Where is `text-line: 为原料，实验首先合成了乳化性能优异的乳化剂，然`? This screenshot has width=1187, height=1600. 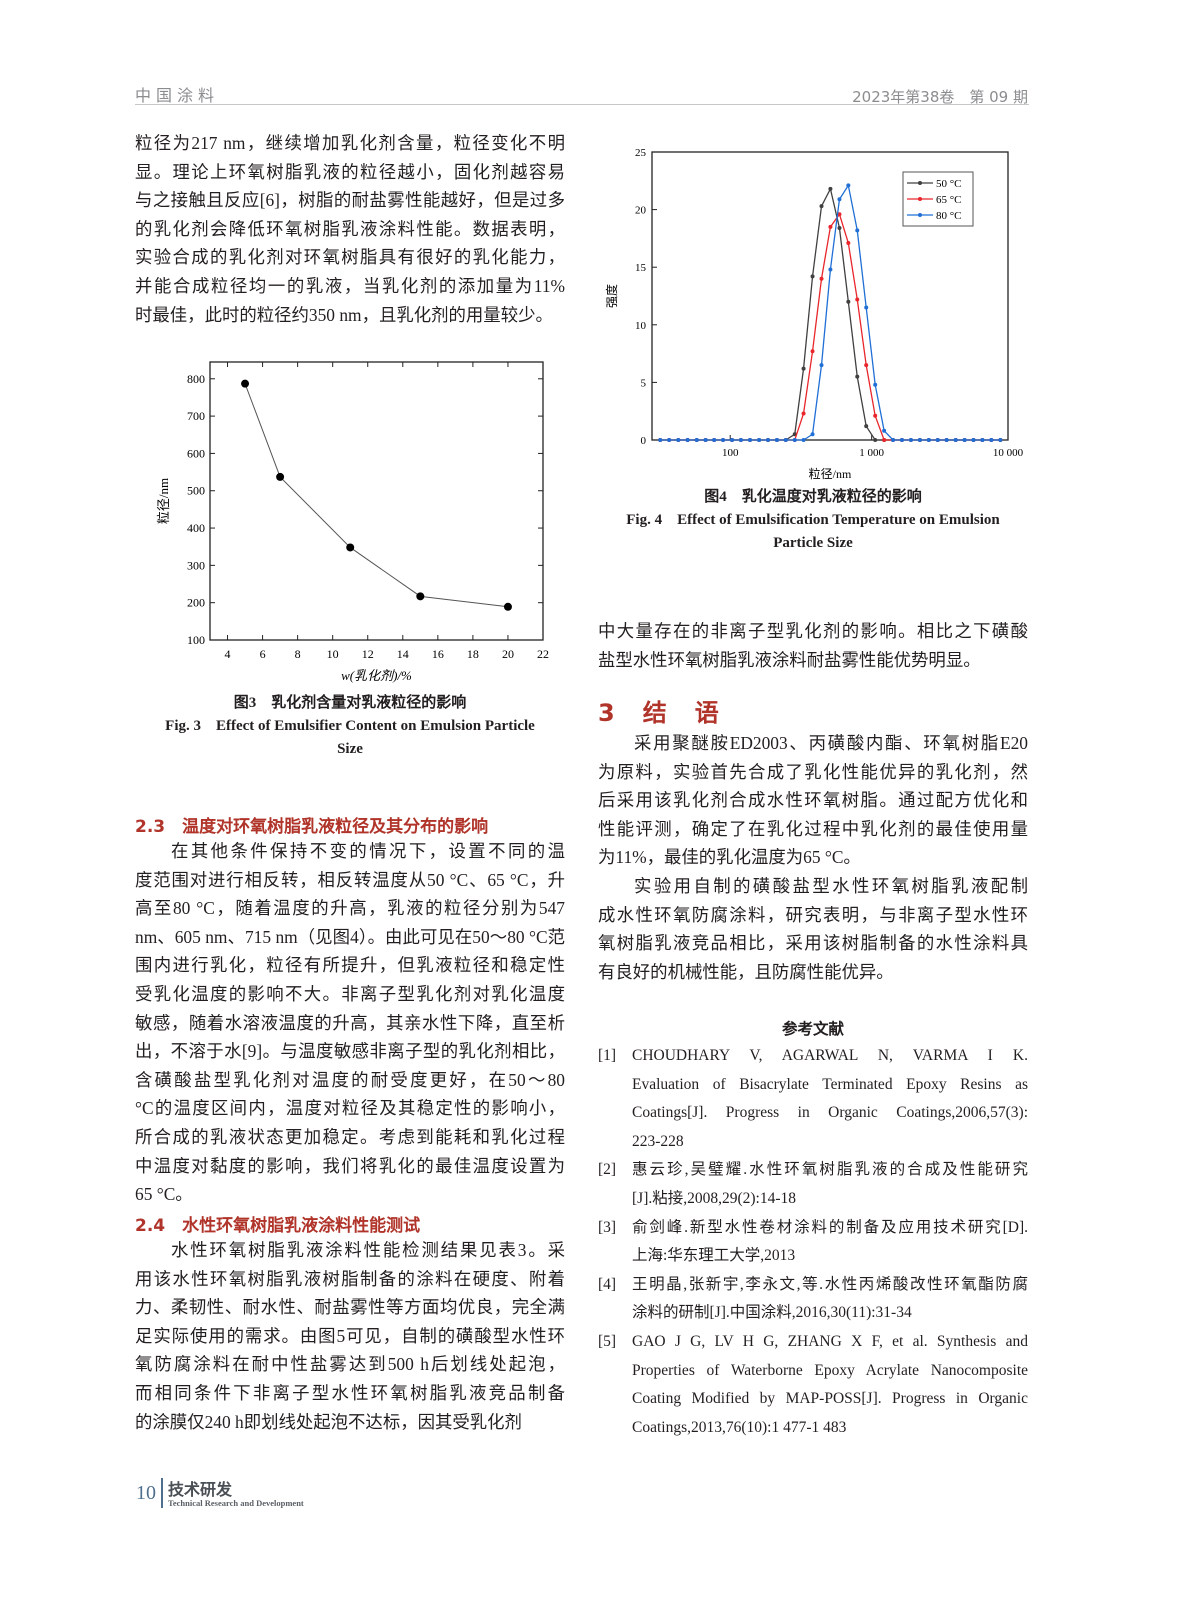 text-line: 为原料，实验首先合成了乳化性能优异的乳化剂，然 is located at coordinates (813, 771).